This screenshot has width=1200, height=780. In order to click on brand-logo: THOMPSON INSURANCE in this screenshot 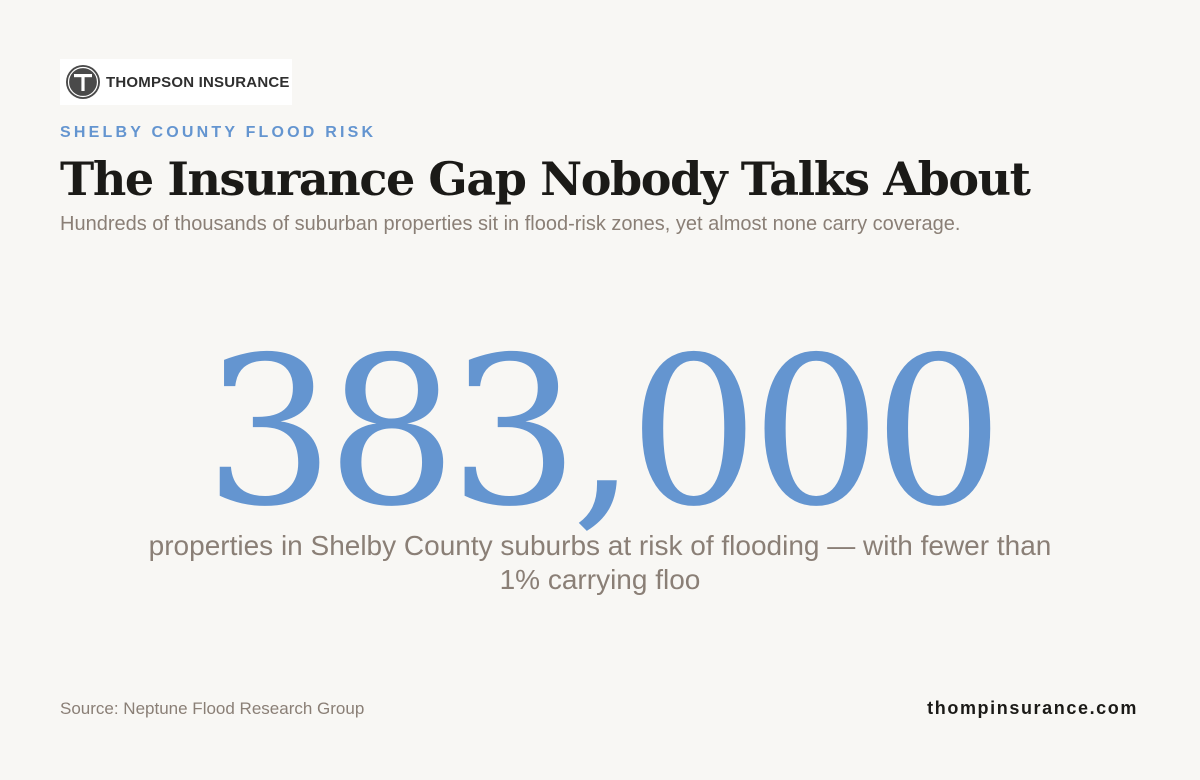, I will do `click(176, 82)`.